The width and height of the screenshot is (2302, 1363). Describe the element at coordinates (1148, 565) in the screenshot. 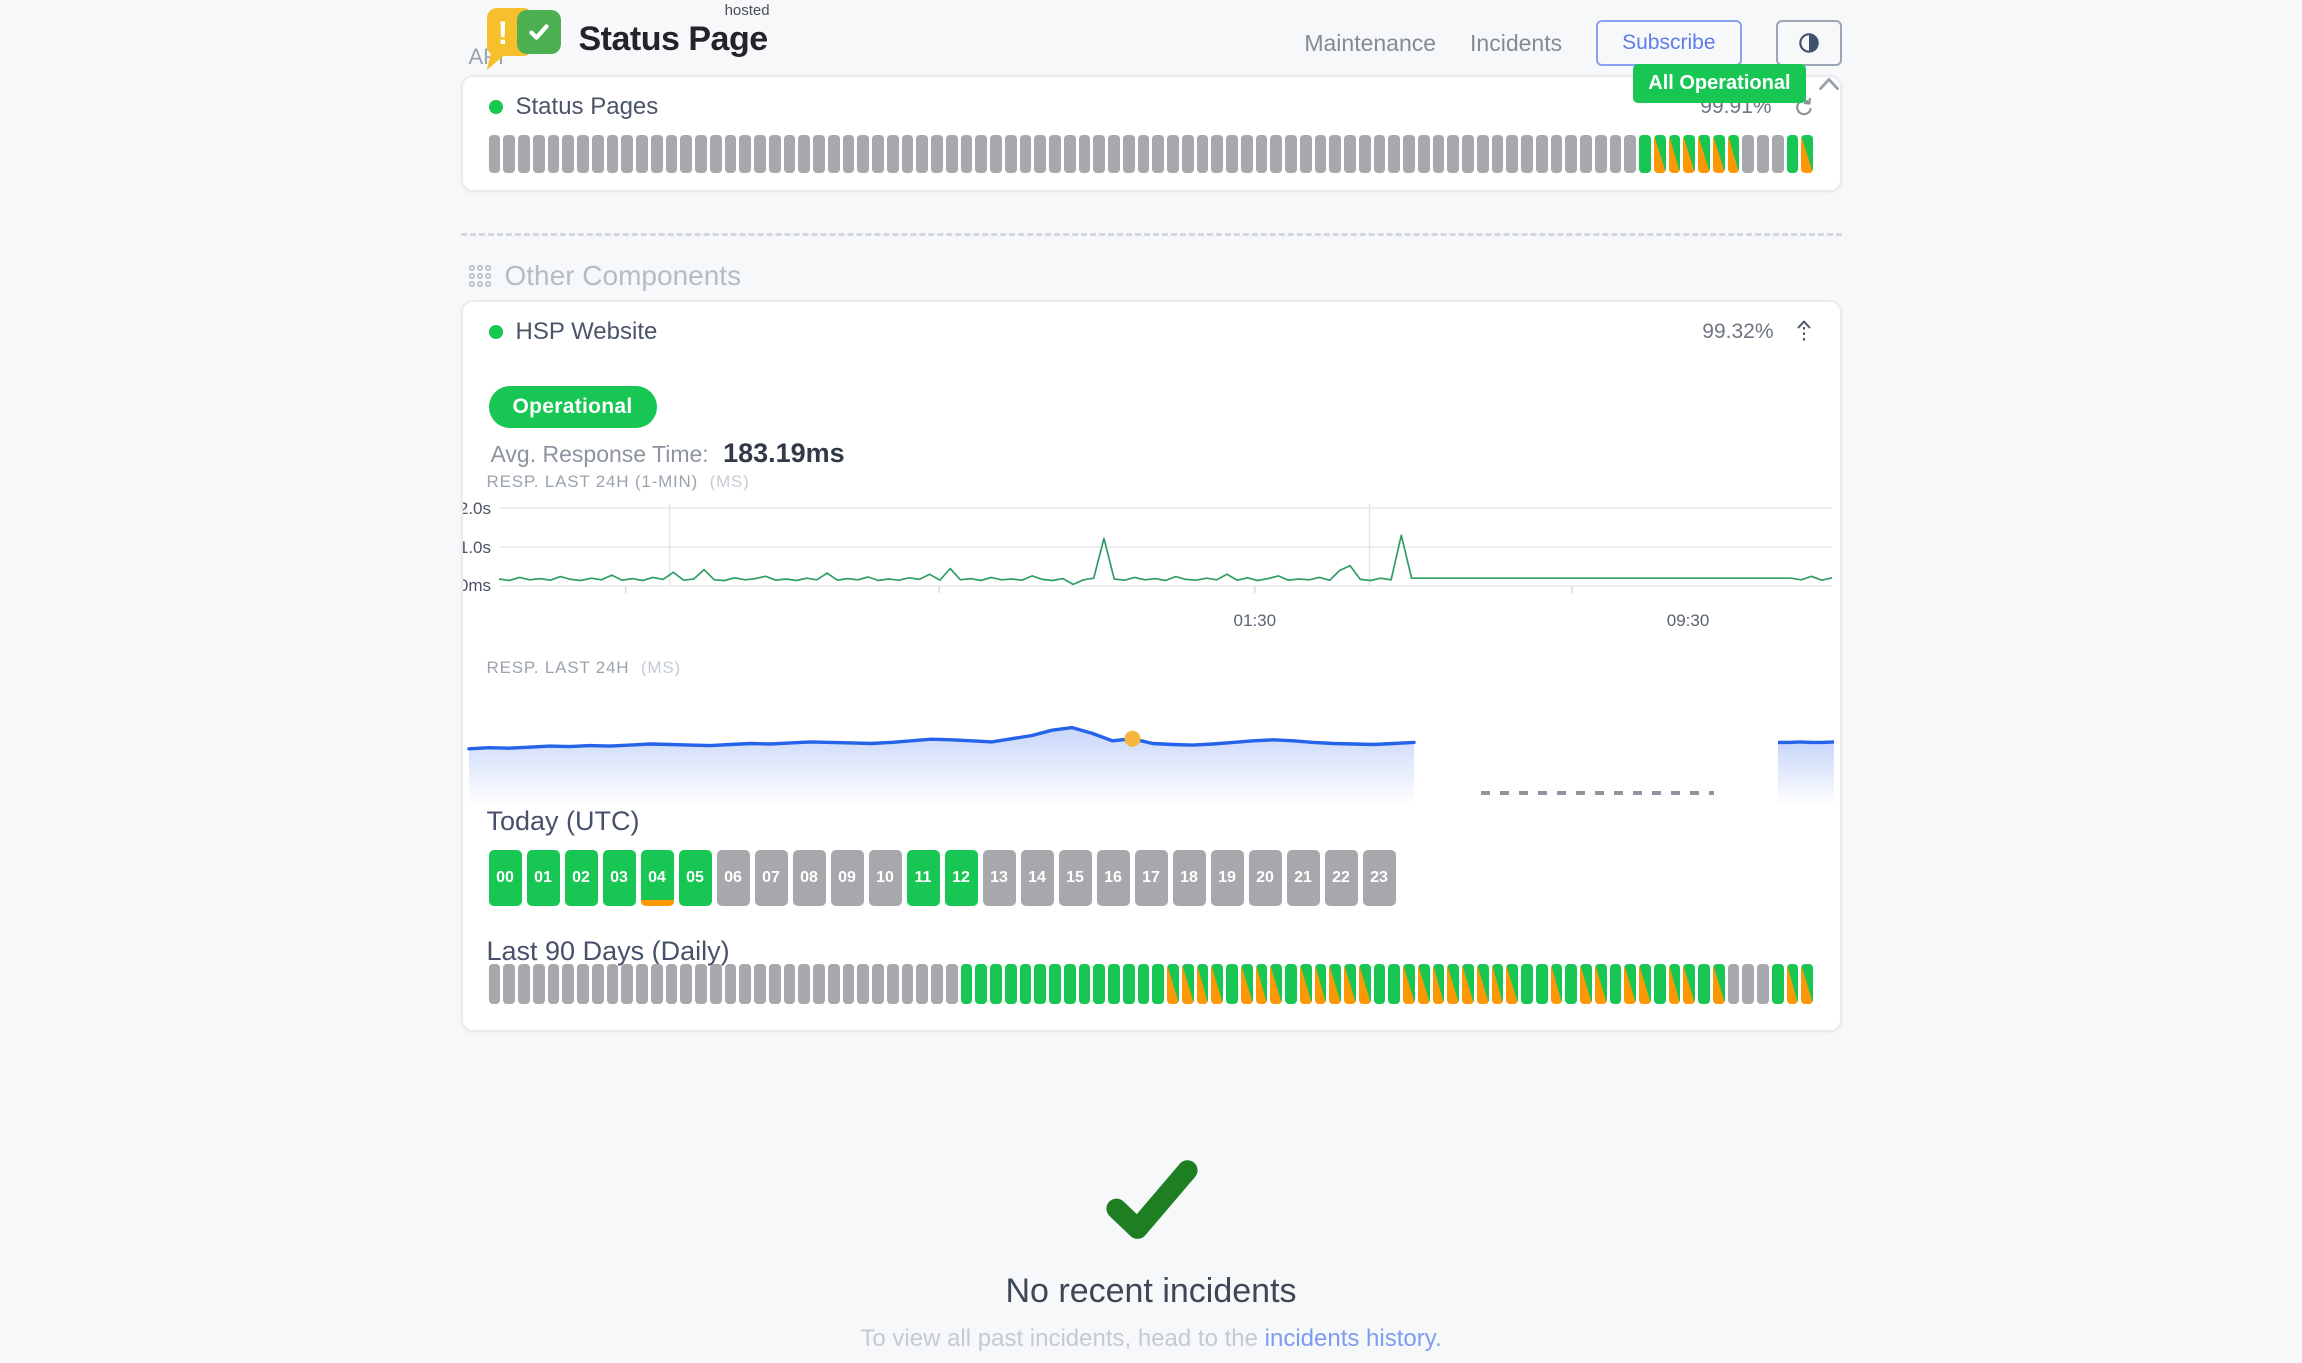

I see `response-time-line-chart: 2.0s 1.0s 0ms 01:30 09:30` at that location.